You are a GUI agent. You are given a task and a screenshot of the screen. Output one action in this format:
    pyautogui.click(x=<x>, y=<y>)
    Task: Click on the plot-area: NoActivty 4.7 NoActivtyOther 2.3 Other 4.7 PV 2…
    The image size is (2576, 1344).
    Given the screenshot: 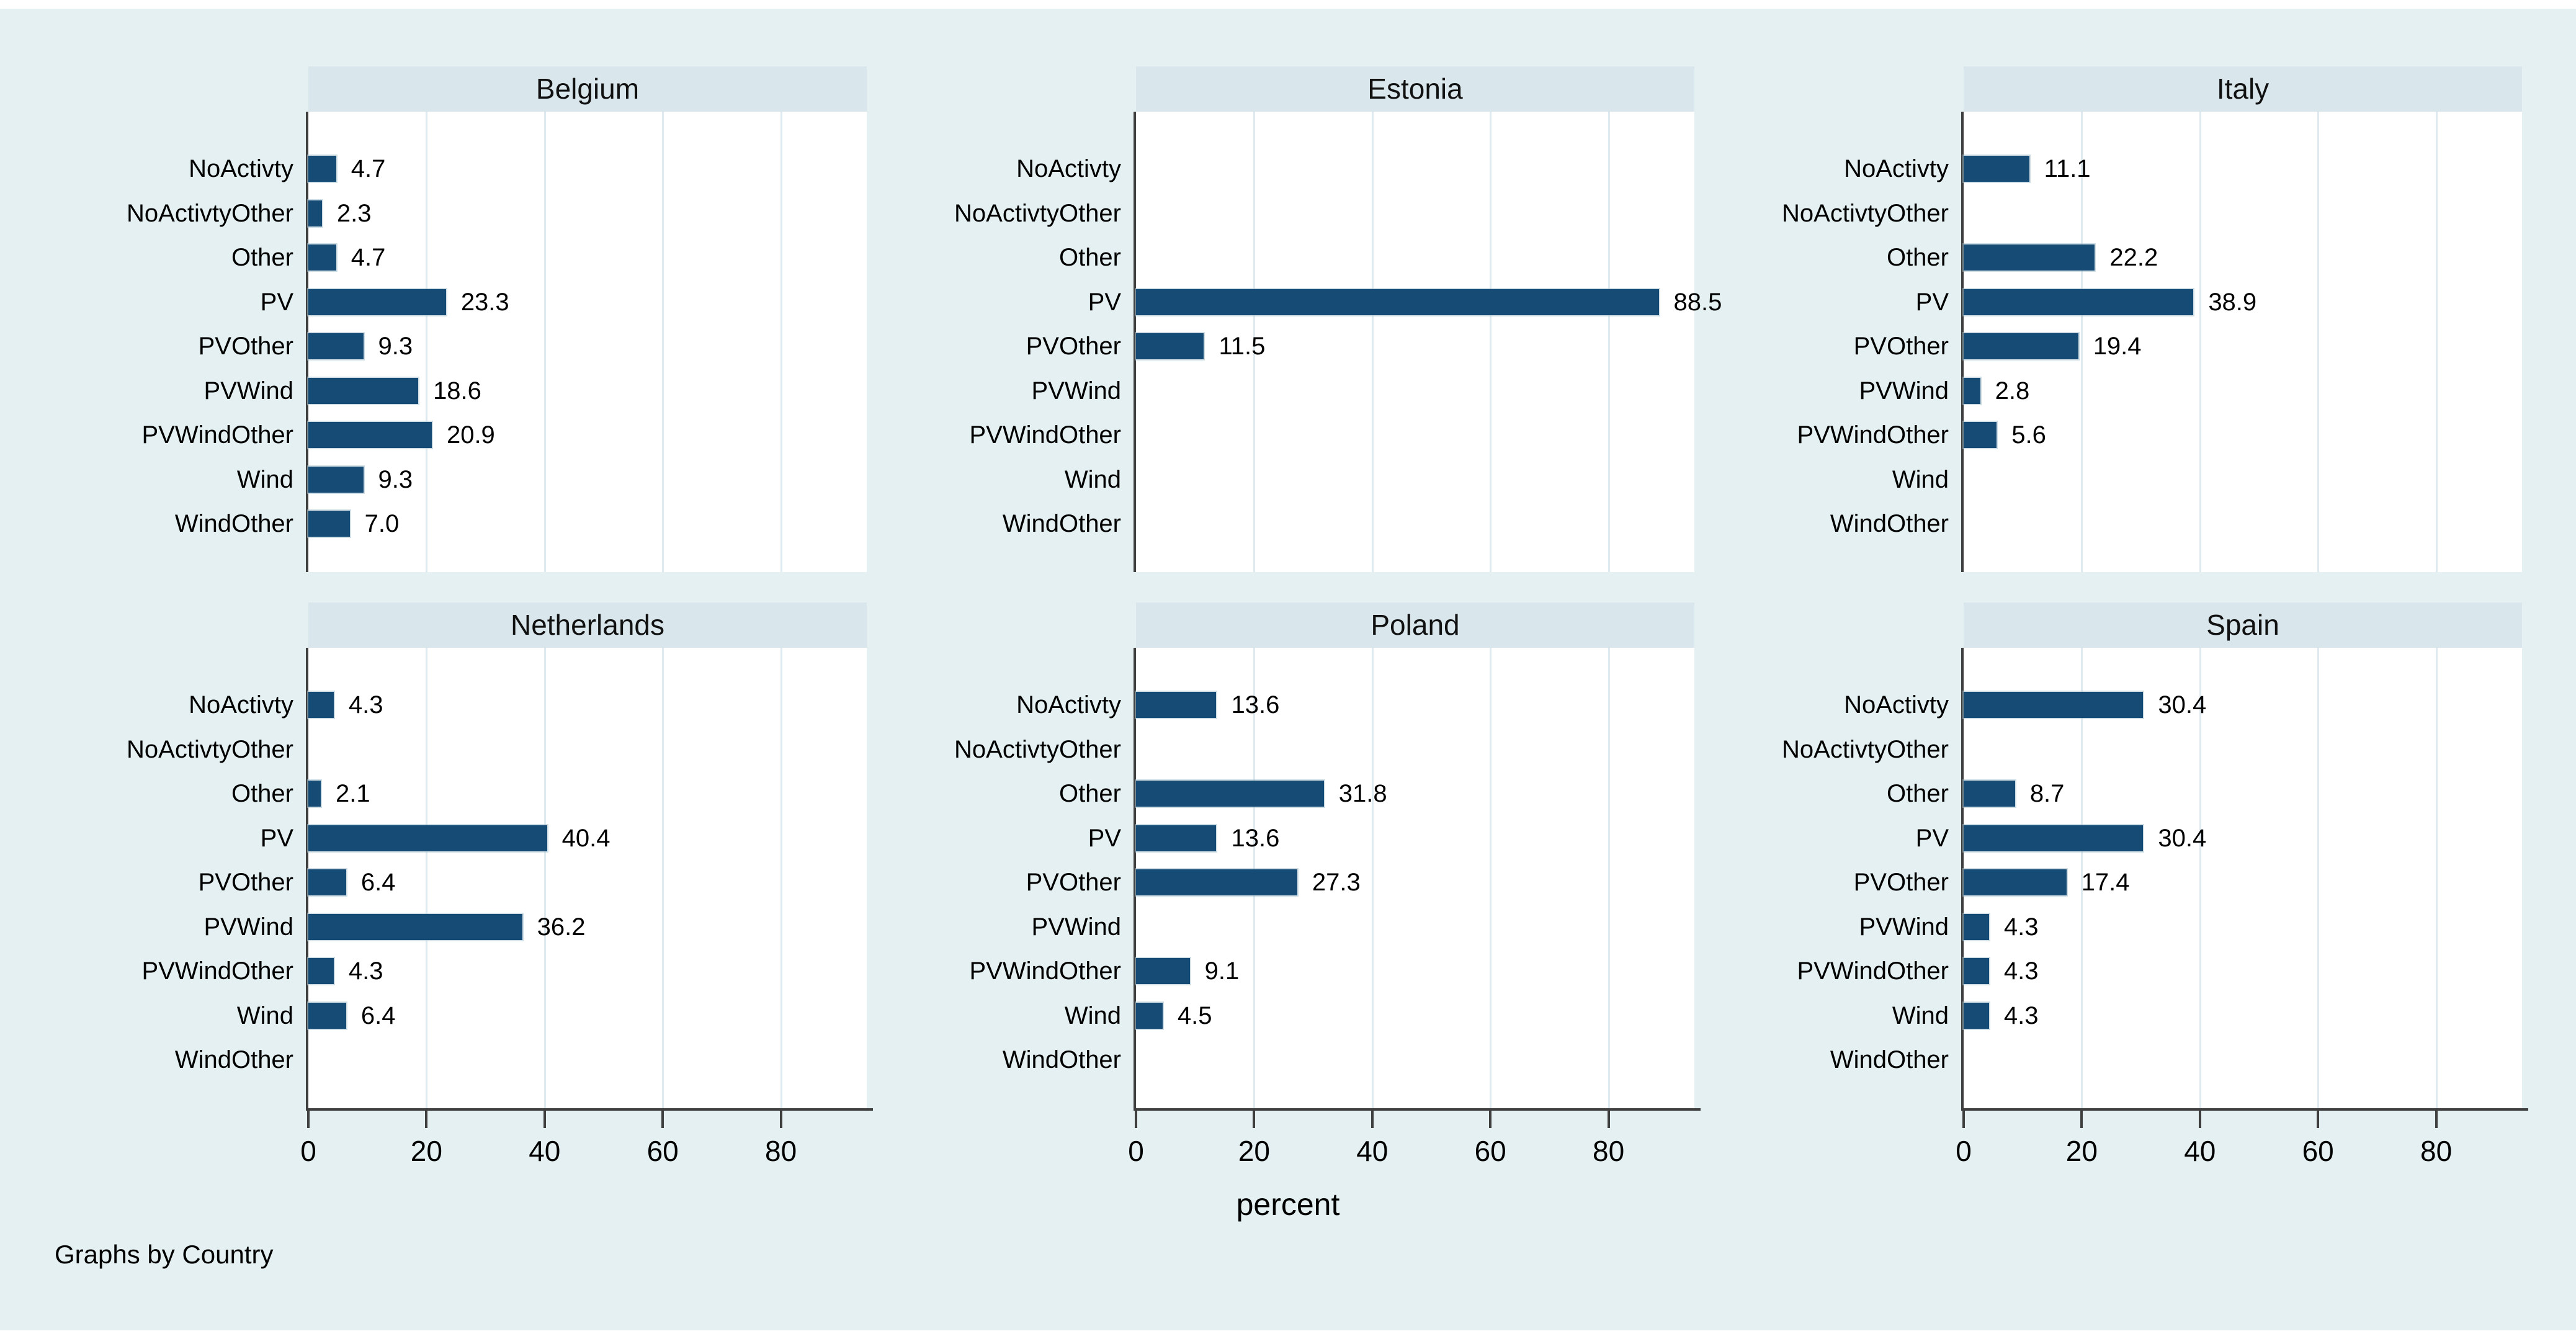 What is the action you would take?
    pyautogui.click(x=497, y=342)
    